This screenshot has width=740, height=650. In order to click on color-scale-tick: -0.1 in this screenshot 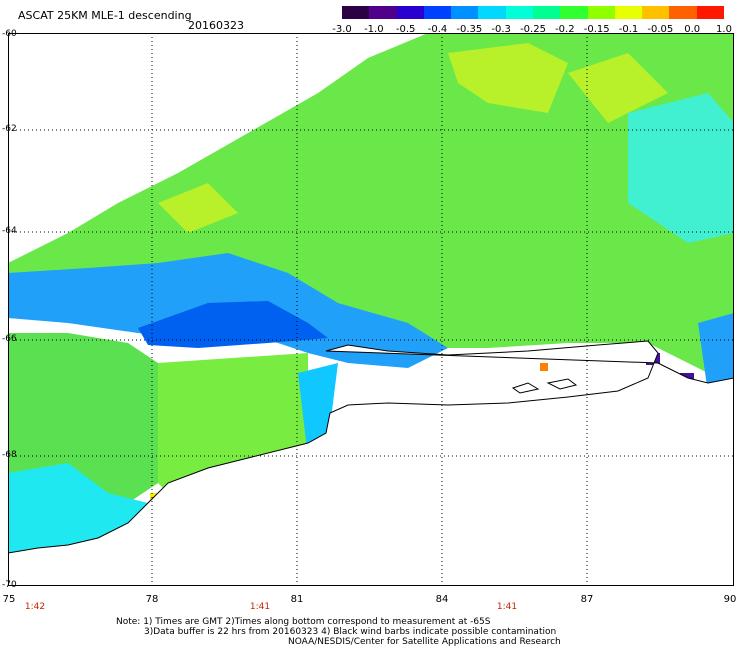, I will do `click(628, 29)`.